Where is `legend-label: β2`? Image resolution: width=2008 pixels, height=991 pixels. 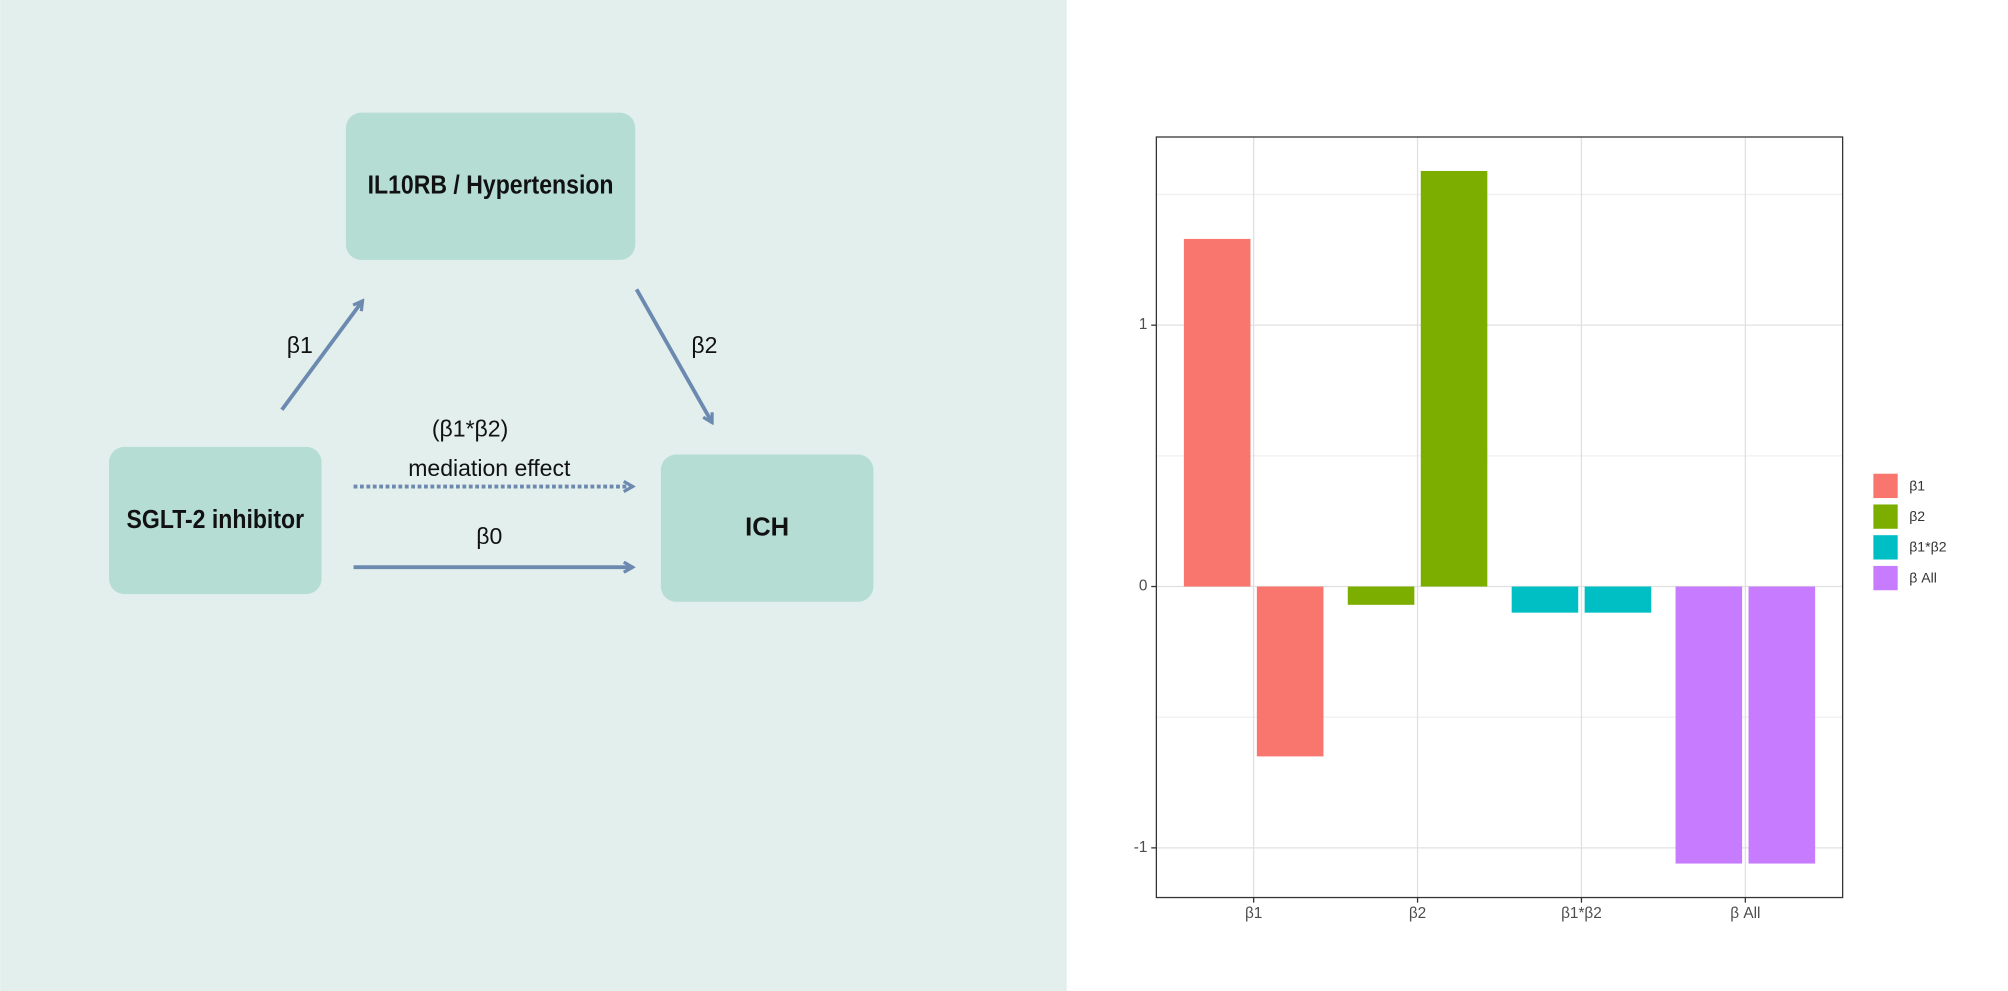 legend-label: β2 is located at coordinates (1917, 516).